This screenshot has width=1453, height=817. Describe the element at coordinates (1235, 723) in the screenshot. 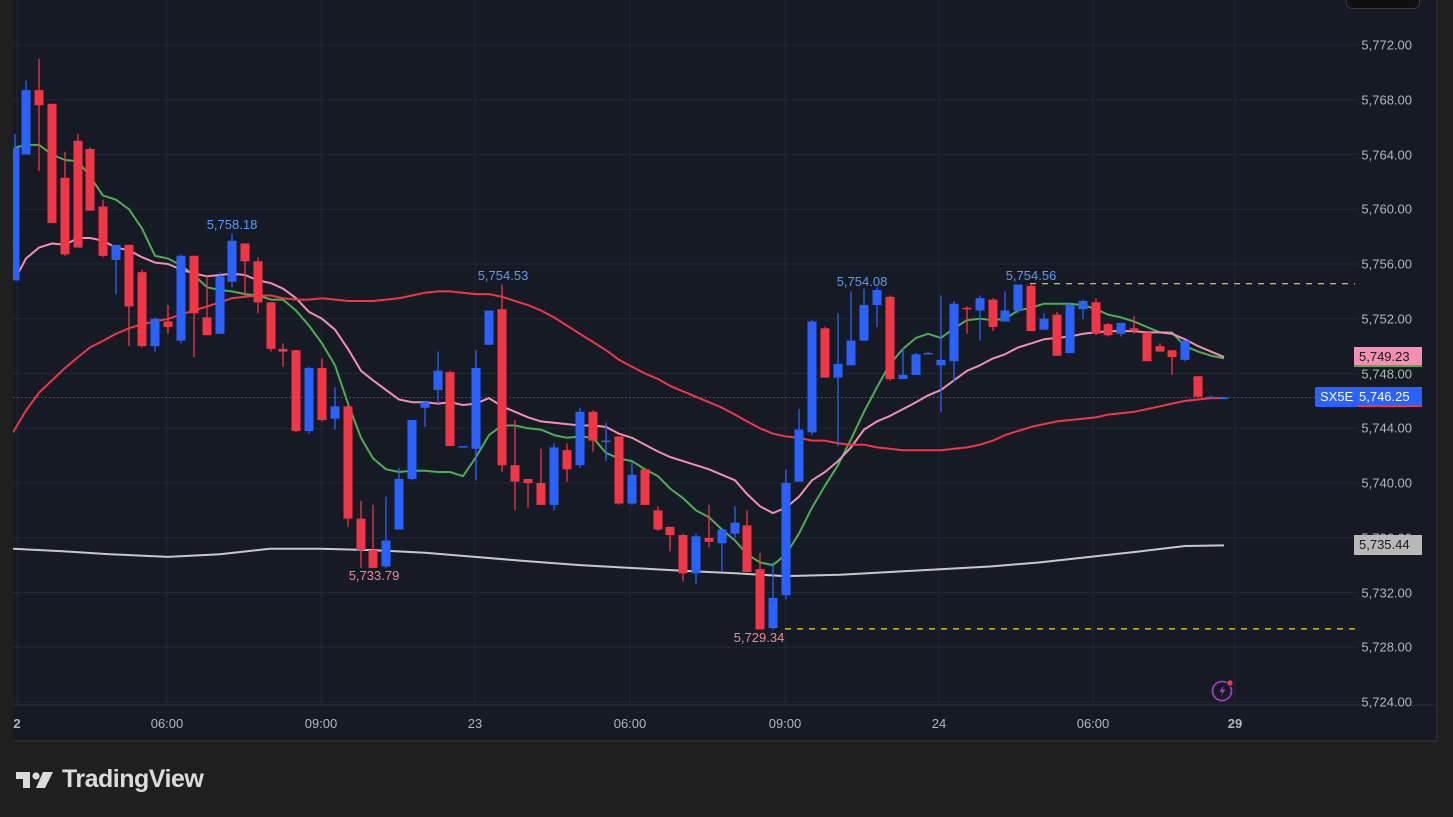

I see `time-axis-label: 29` at that location.